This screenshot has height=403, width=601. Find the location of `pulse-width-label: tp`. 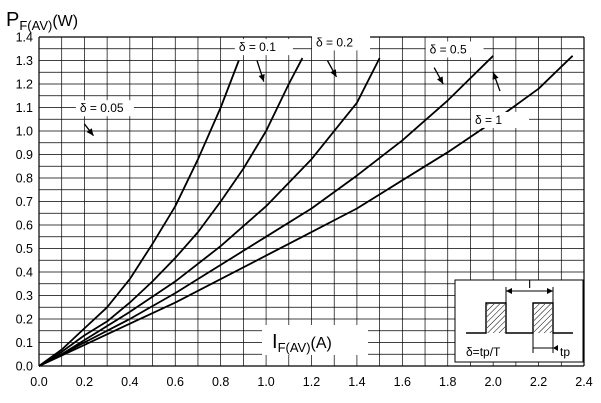

pulse-width-label: tp is located at coordinates (565, 352).